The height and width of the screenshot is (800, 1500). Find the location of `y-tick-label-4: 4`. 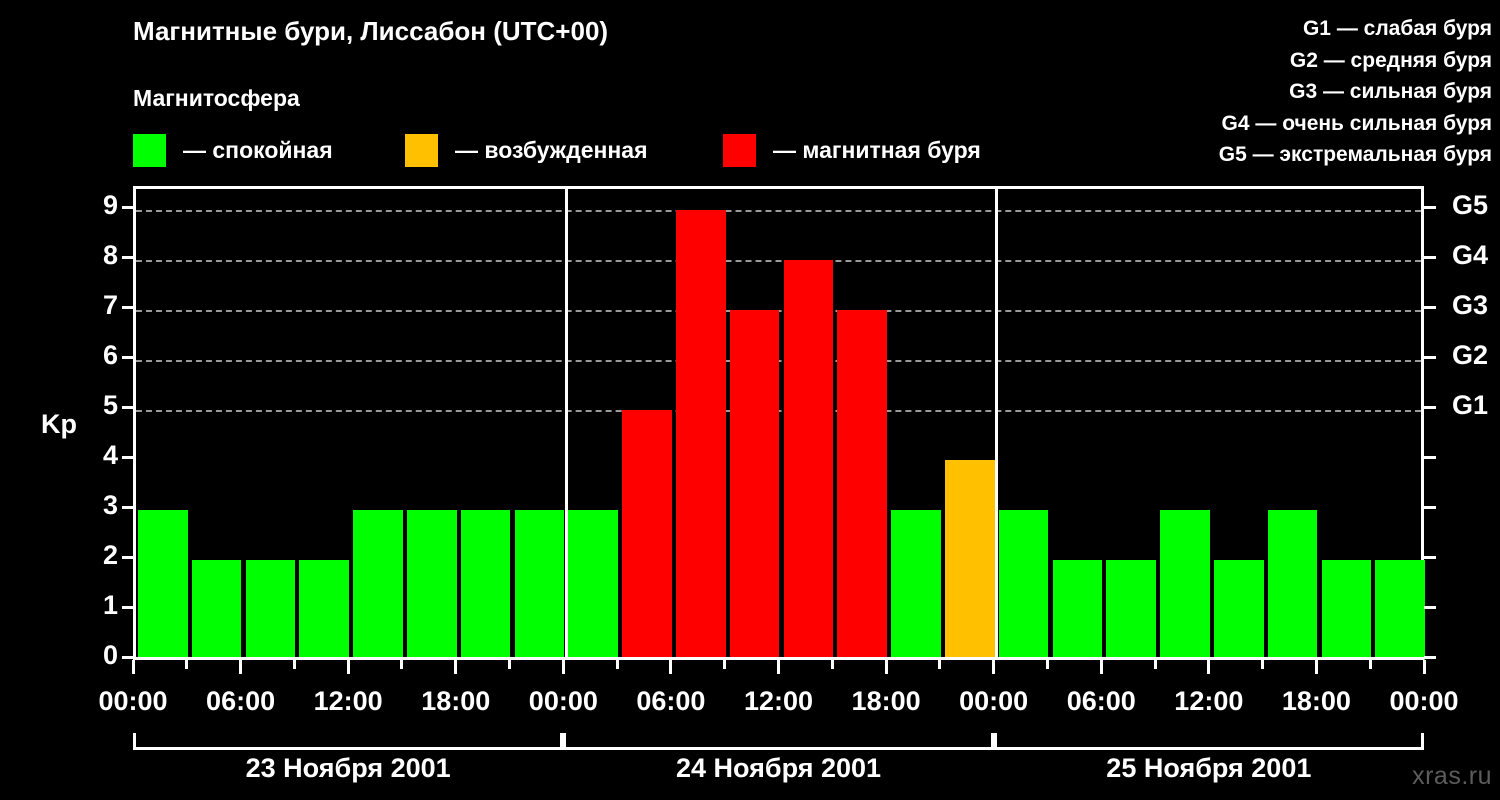

y-tick-label-4: 4 is located at coordinates (110, 455).